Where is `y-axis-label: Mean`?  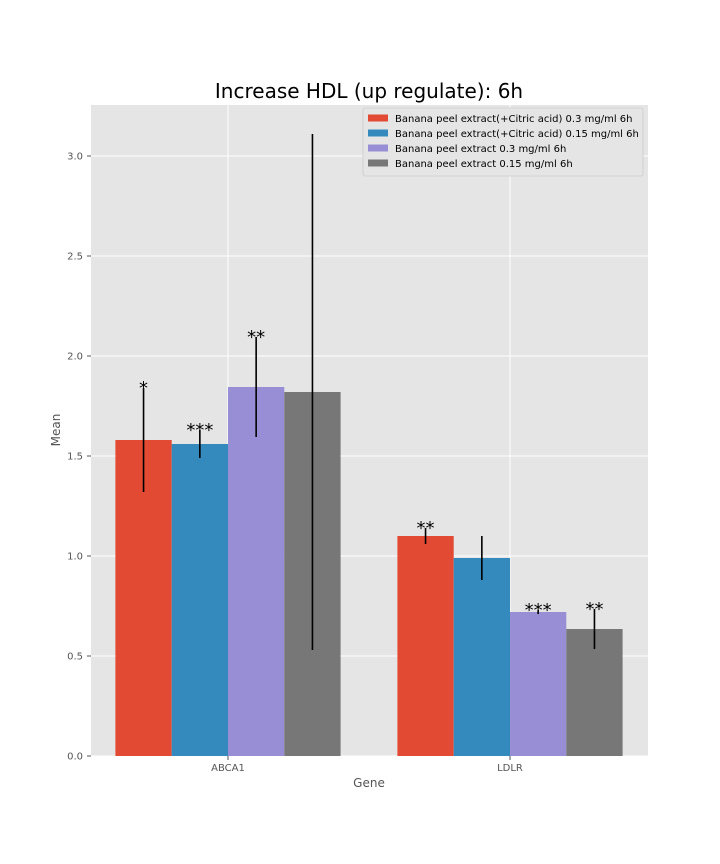
y-axis-label: Mean is located at coordinates (56, 430).